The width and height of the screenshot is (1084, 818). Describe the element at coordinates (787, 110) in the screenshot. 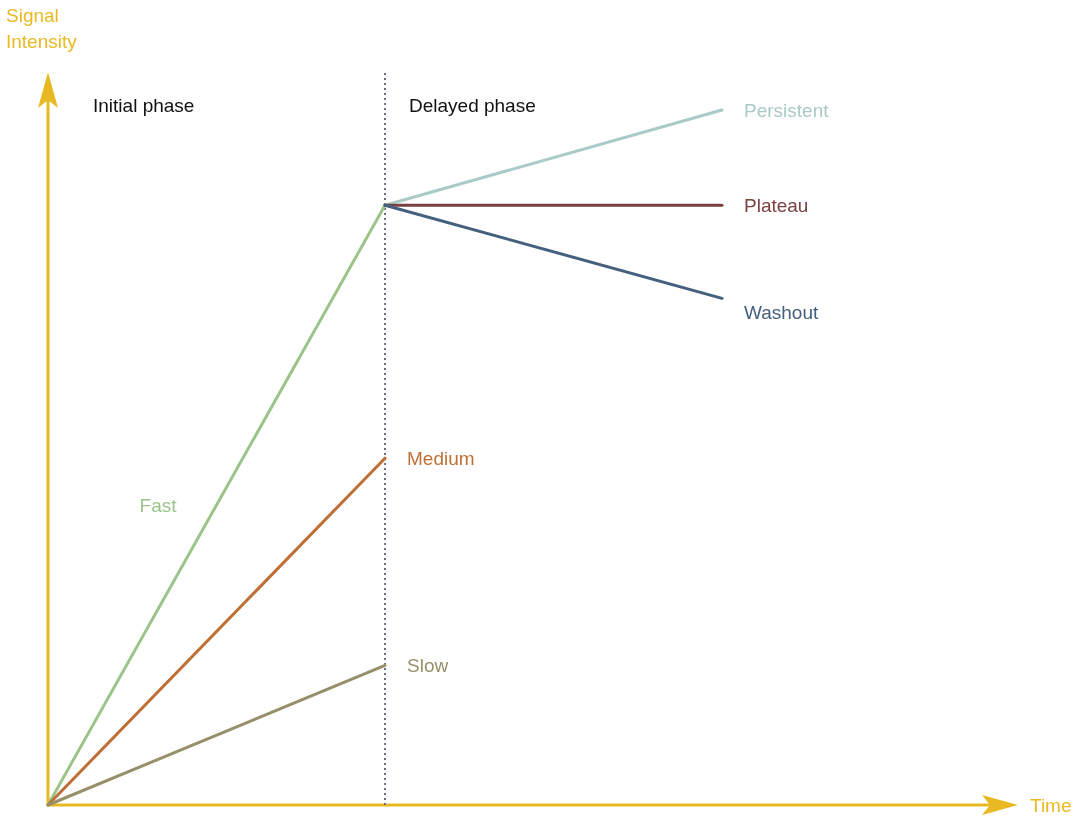

I see `series-label: Persistent` at that location.